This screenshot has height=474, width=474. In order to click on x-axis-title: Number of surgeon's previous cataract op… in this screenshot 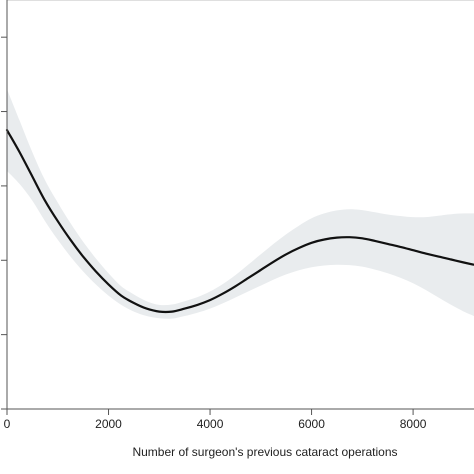, I will do `click(264, 452)`.